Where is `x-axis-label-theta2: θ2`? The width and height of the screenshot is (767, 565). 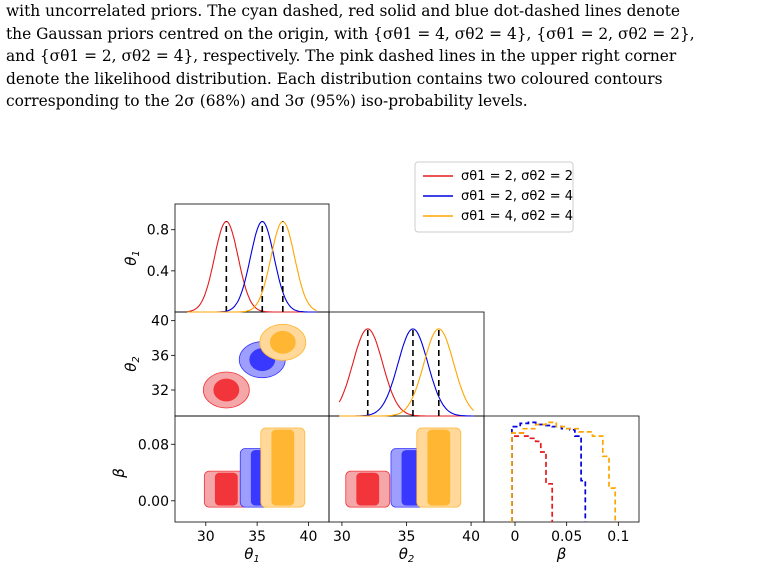 x-axis-label-theta2: θ2 is located at coordinates (407, 555).